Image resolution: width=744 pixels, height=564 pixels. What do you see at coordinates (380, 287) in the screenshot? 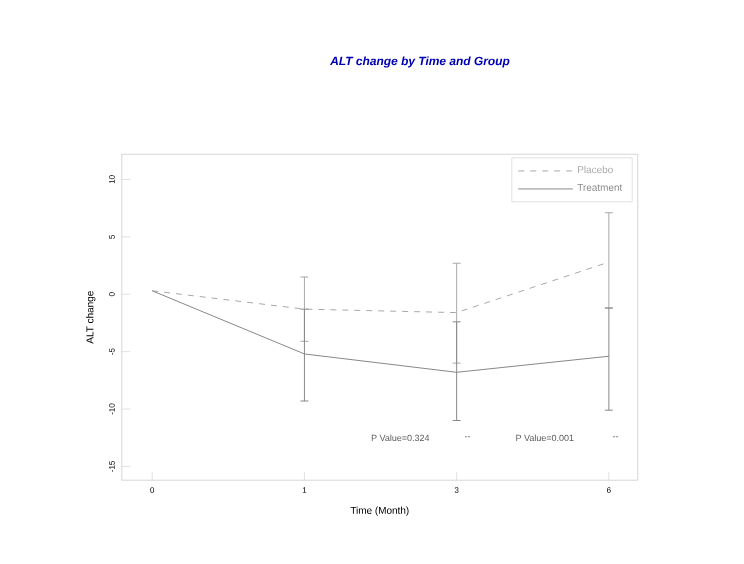
I see `line-series` at bounding box center [380, 287].